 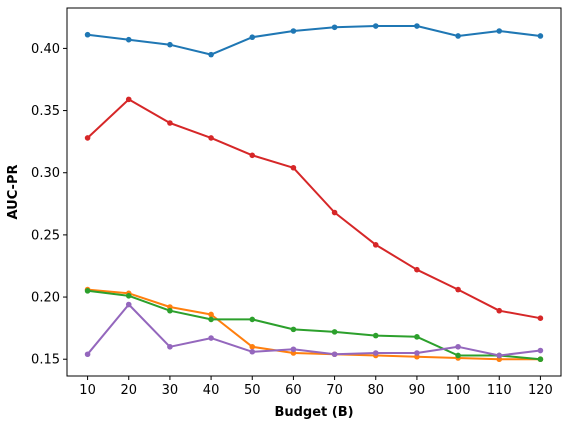 I want to click on x-tick-label: 40, so click(x=211, y=390).